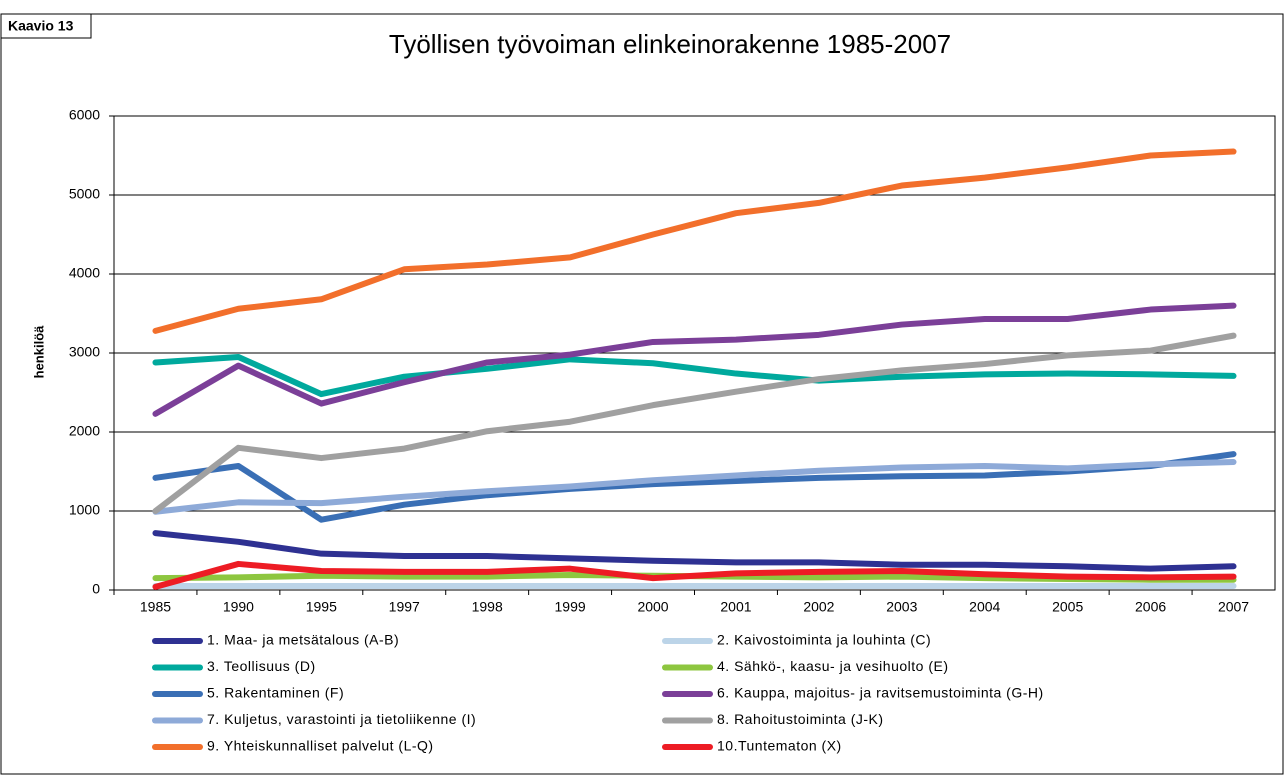 The image size is (1285, 780). Describe the element at coordinates (652, 607) in the screenshot. I see `x-tick-label: 2000` at that location.